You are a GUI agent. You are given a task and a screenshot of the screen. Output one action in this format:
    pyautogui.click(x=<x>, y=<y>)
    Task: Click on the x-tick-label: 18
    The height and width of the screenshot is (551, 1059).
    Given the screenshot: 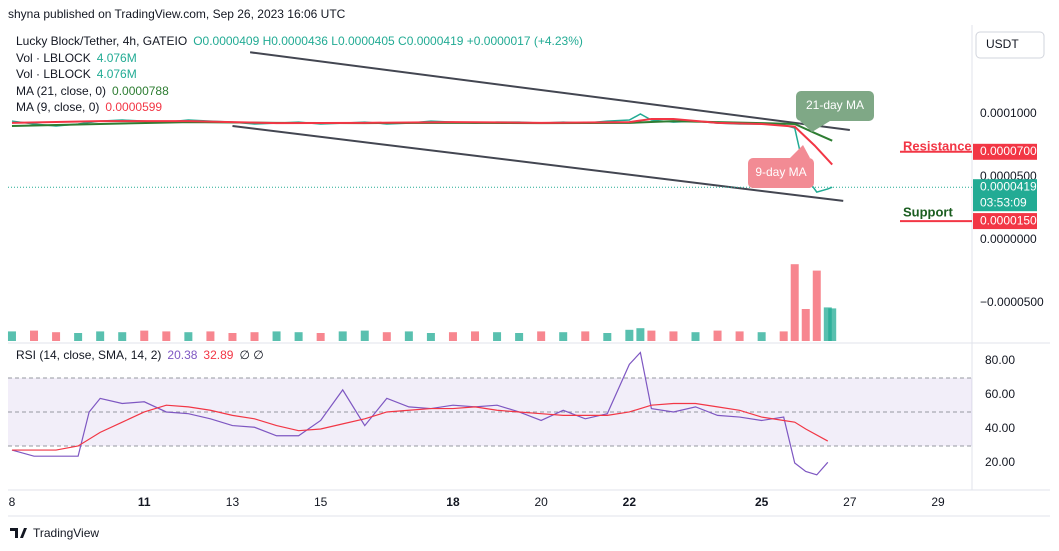 What is the action you would take?
    pyautogui.click(x=453, y=502)
    